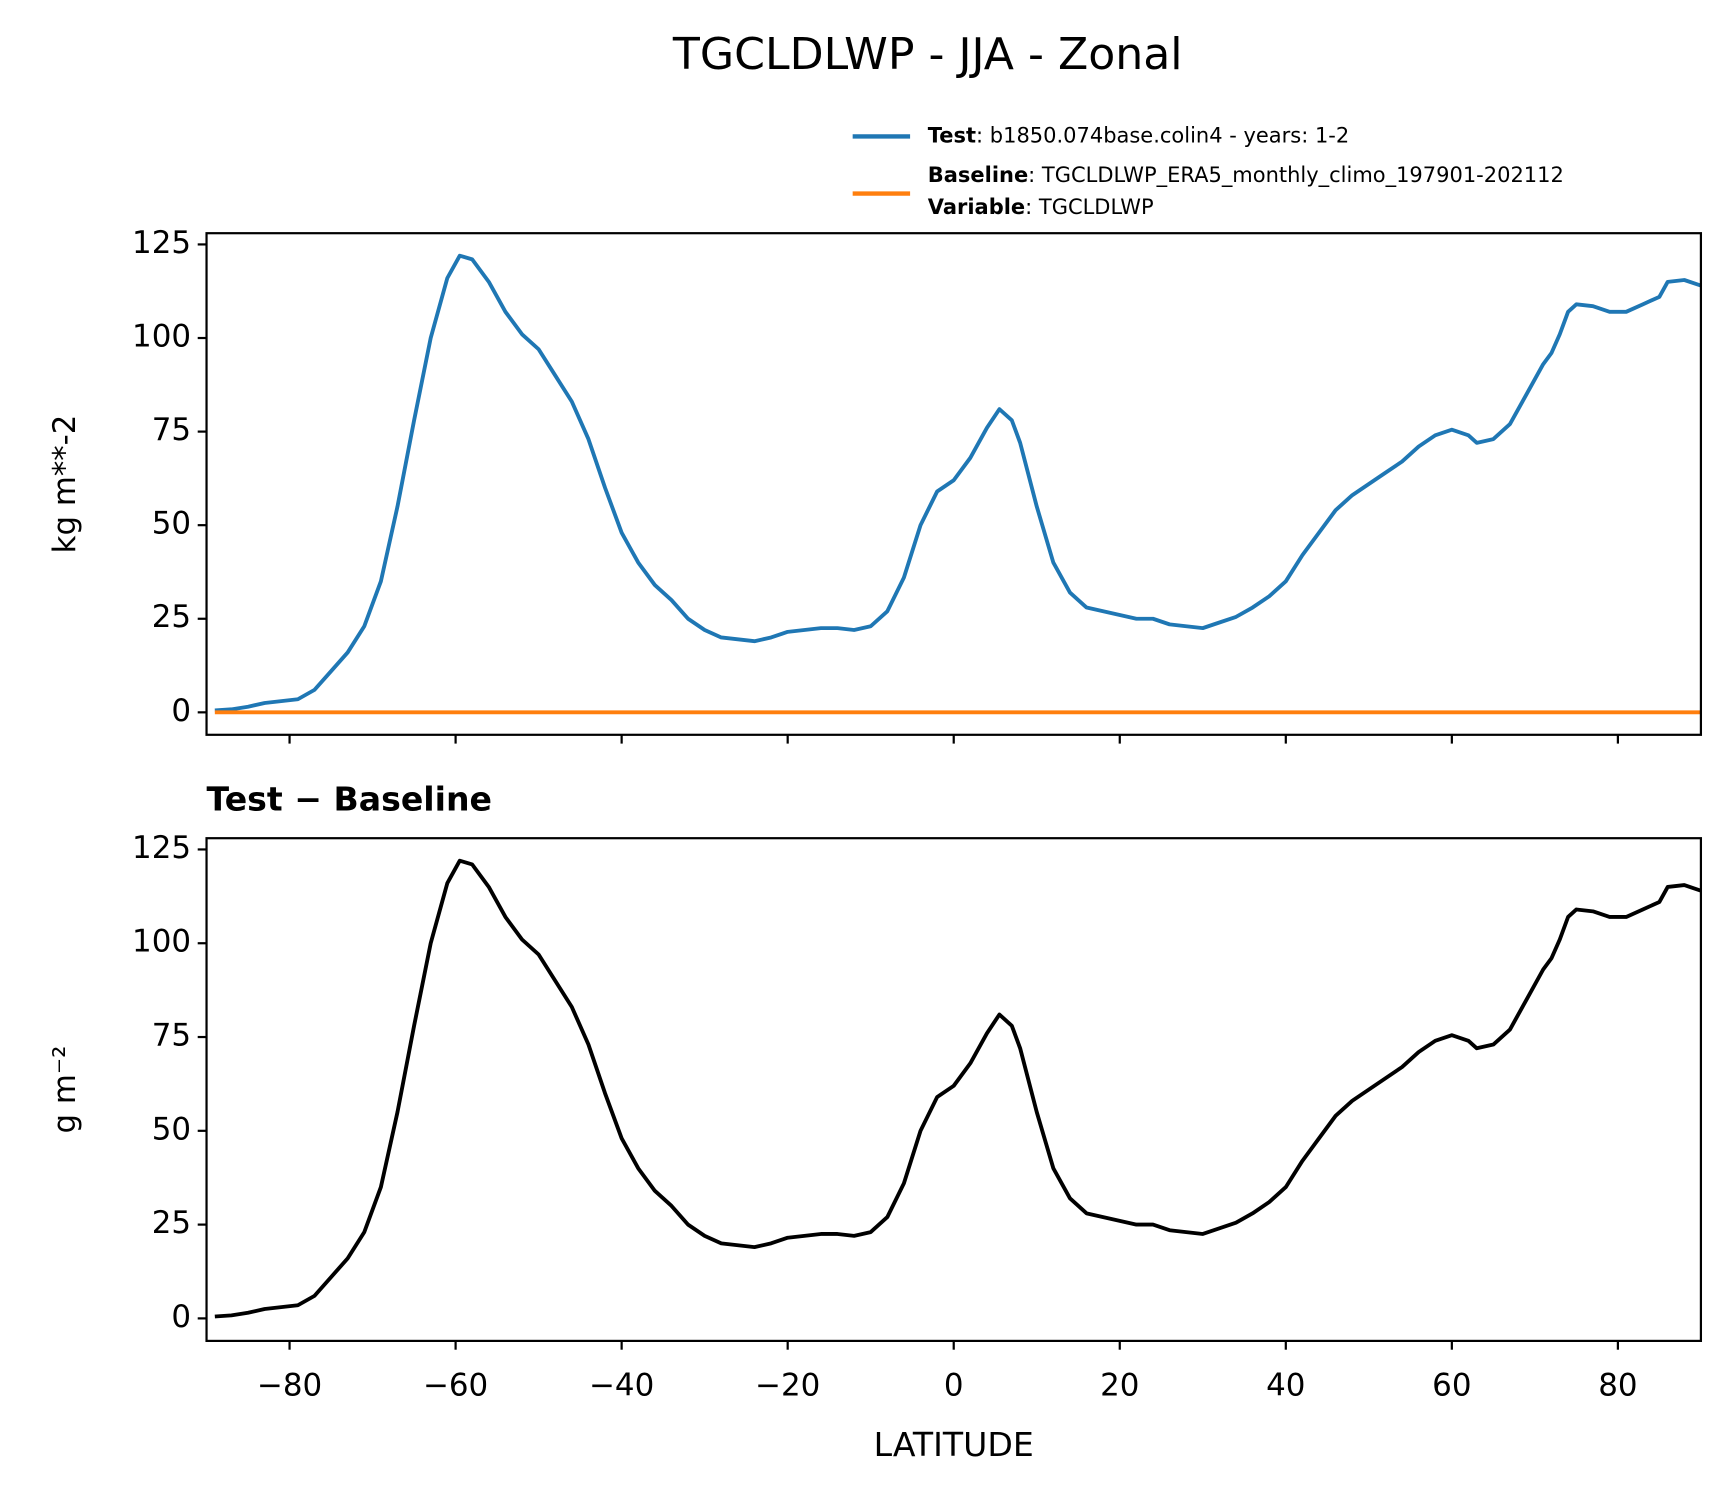 The width and height of the screenshot is (1723, 1496). I want to click on legend-name: Baseline, so click(978, 175).